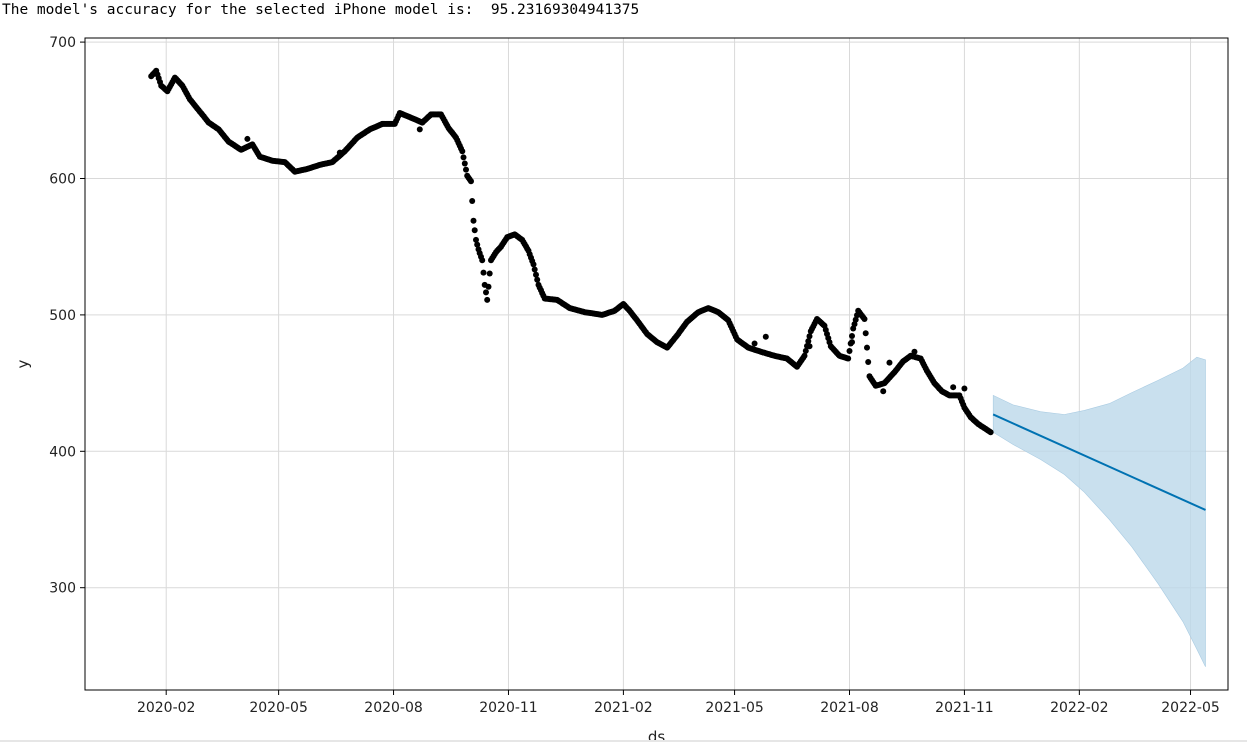  What do you see at coordinates (23, 363) in the screenshot?
I see `y-axis-label: y` at bounding box center [23, 363].